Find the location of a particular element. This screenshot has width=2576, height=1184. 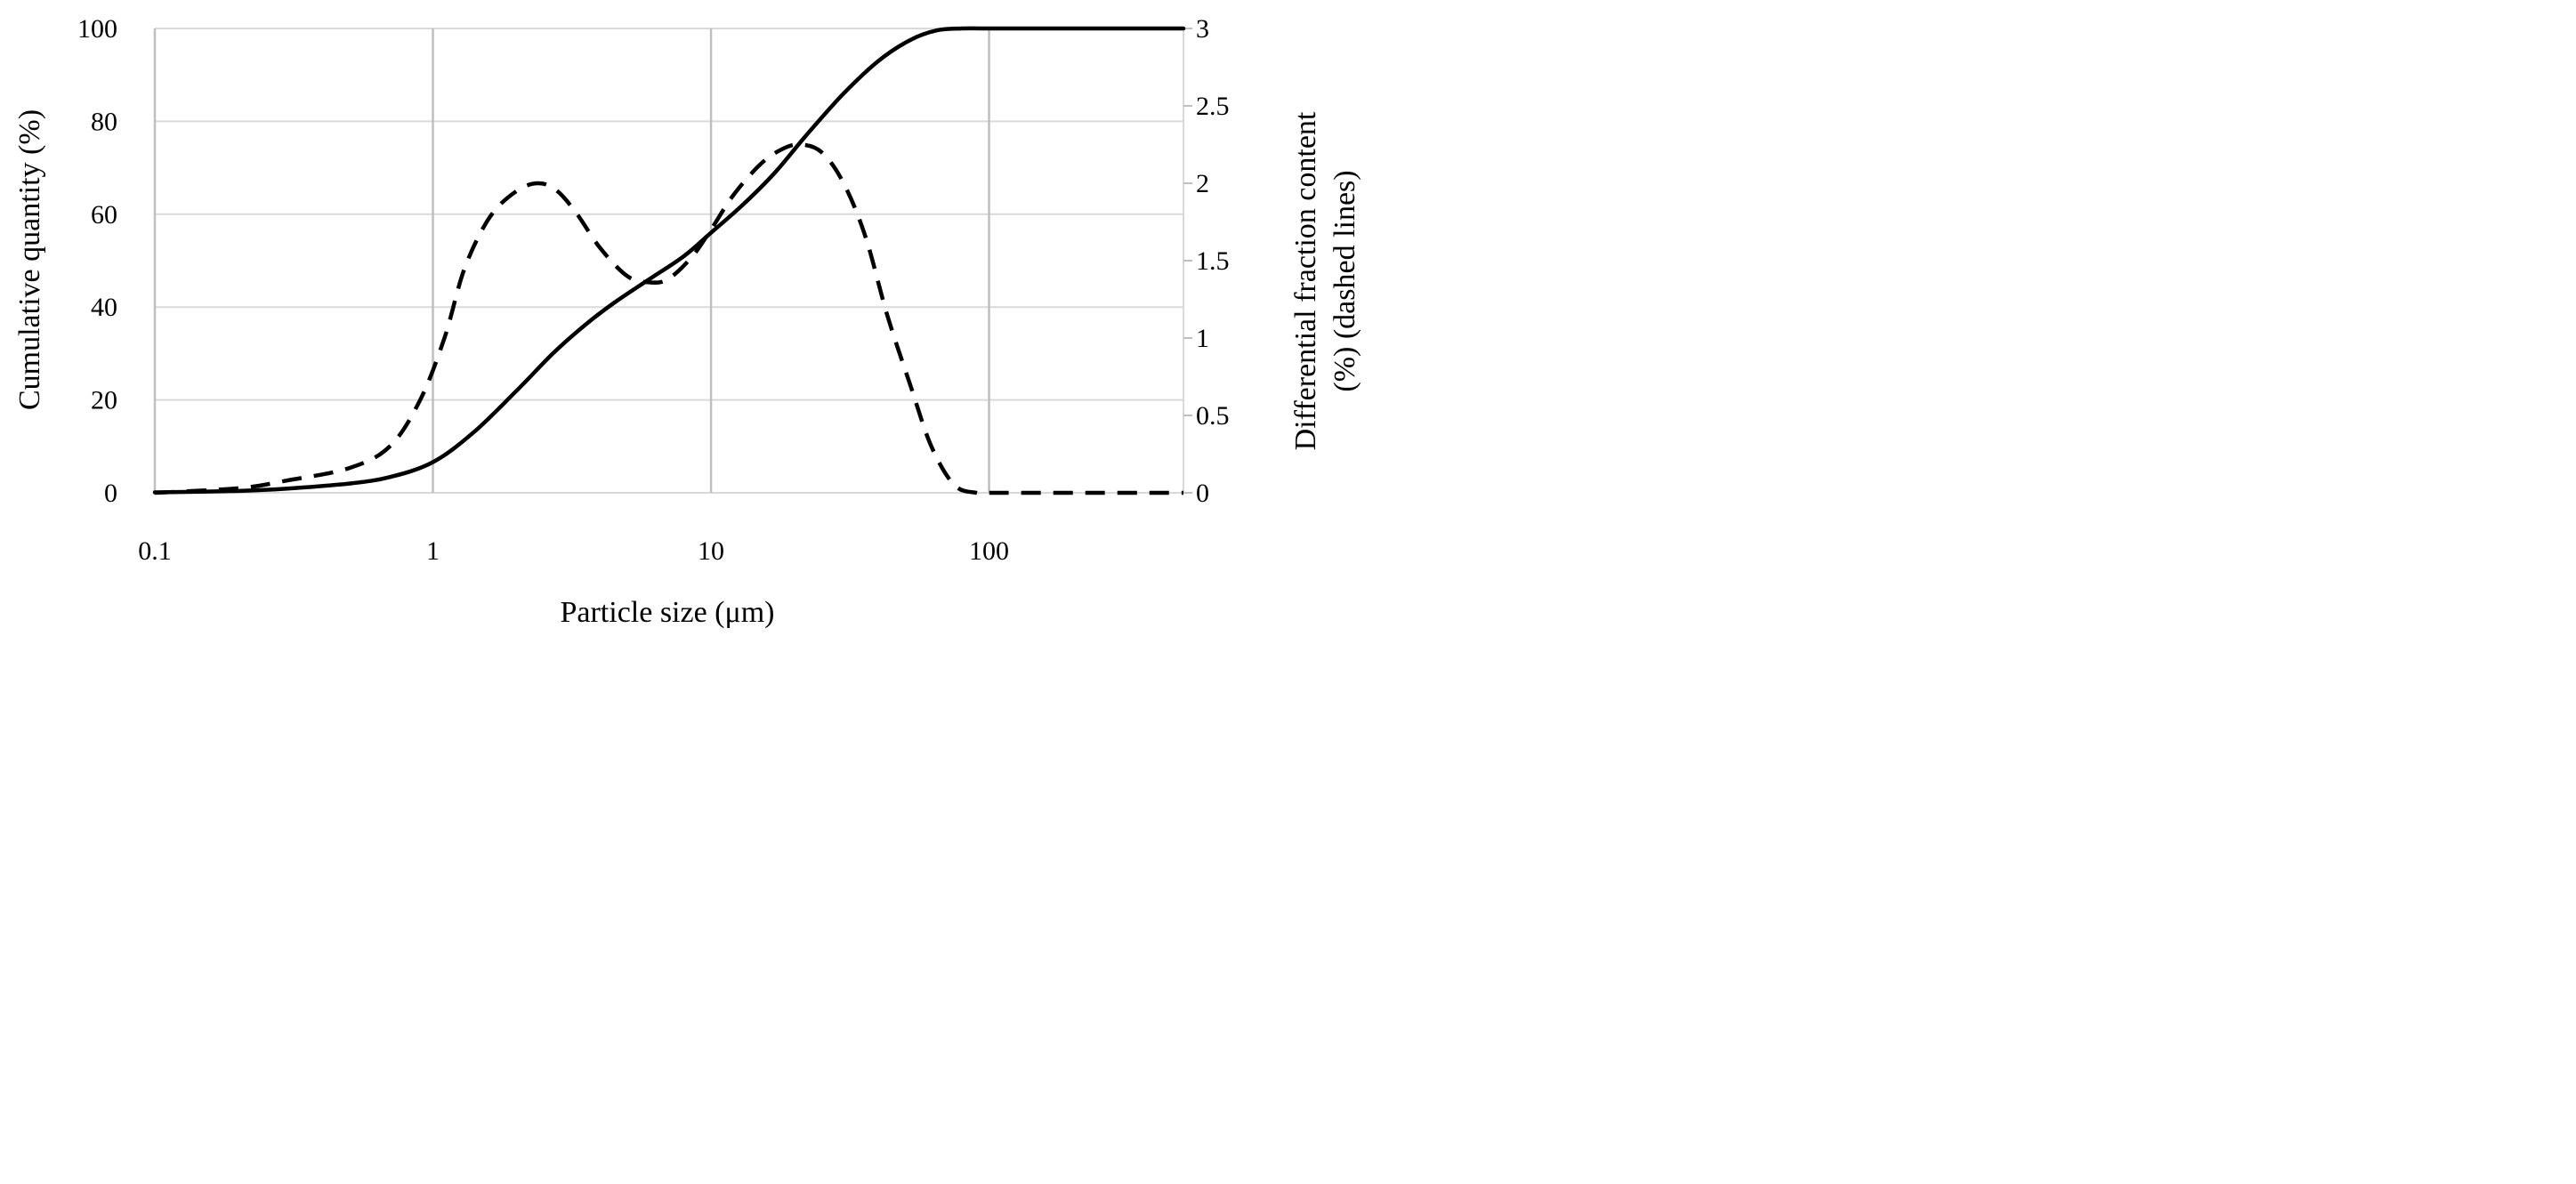

y-tick-label: 60 is located at coordinates (104, 215).